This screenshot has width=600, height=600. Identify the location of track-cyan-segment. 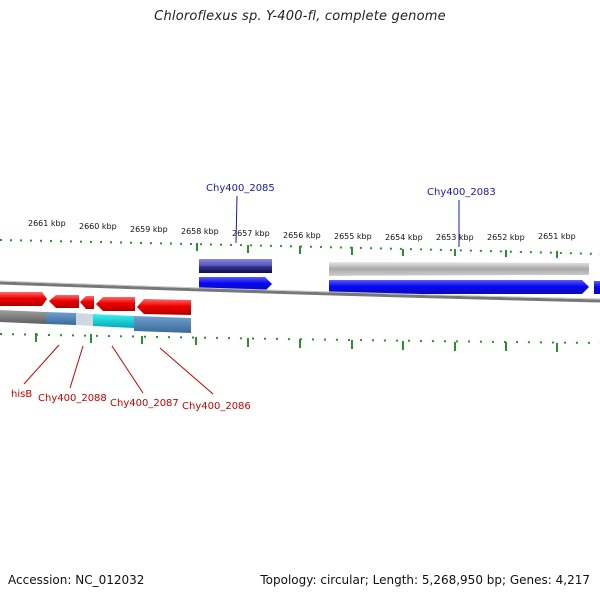
(113, 321).